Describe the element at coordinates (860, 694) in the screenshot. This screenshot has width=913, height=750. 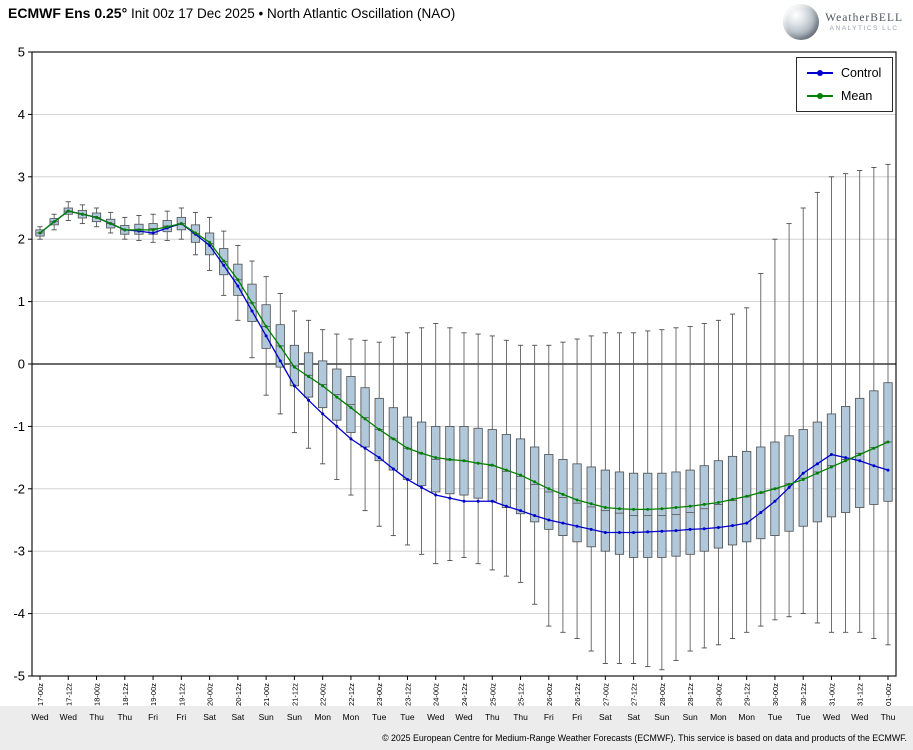
I see `svg-text: 31-12z` at that location.